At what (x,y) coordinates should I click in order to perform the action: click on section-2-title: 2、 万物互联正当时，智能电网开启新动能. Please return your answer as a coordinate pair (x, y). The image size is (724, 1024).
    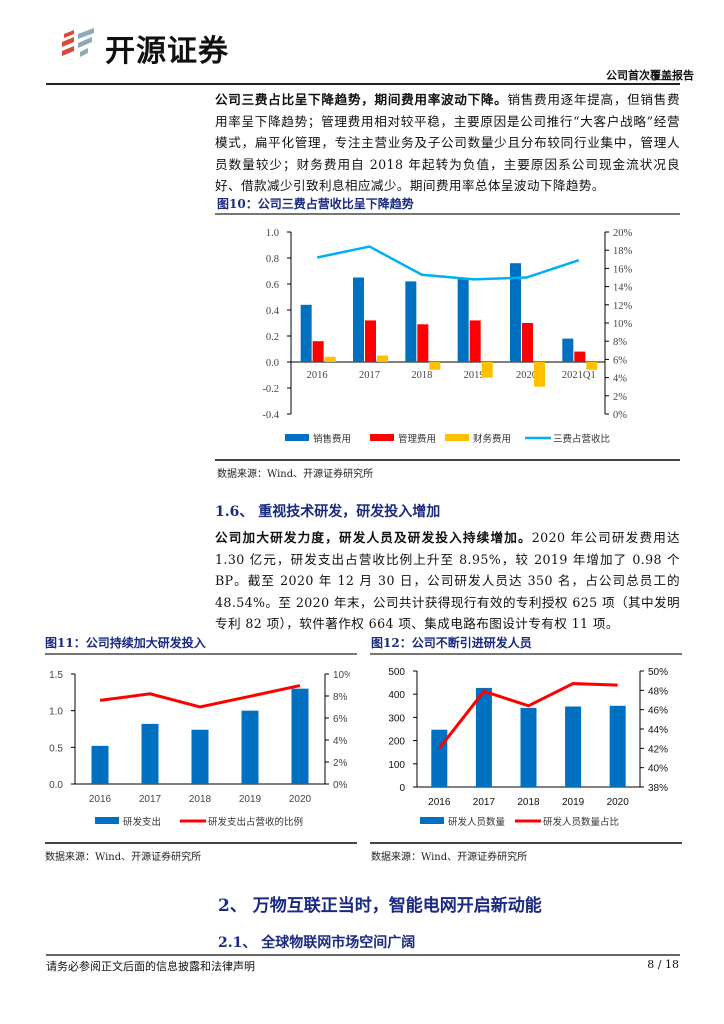
    Looking at the image, I should click on (380, 906).